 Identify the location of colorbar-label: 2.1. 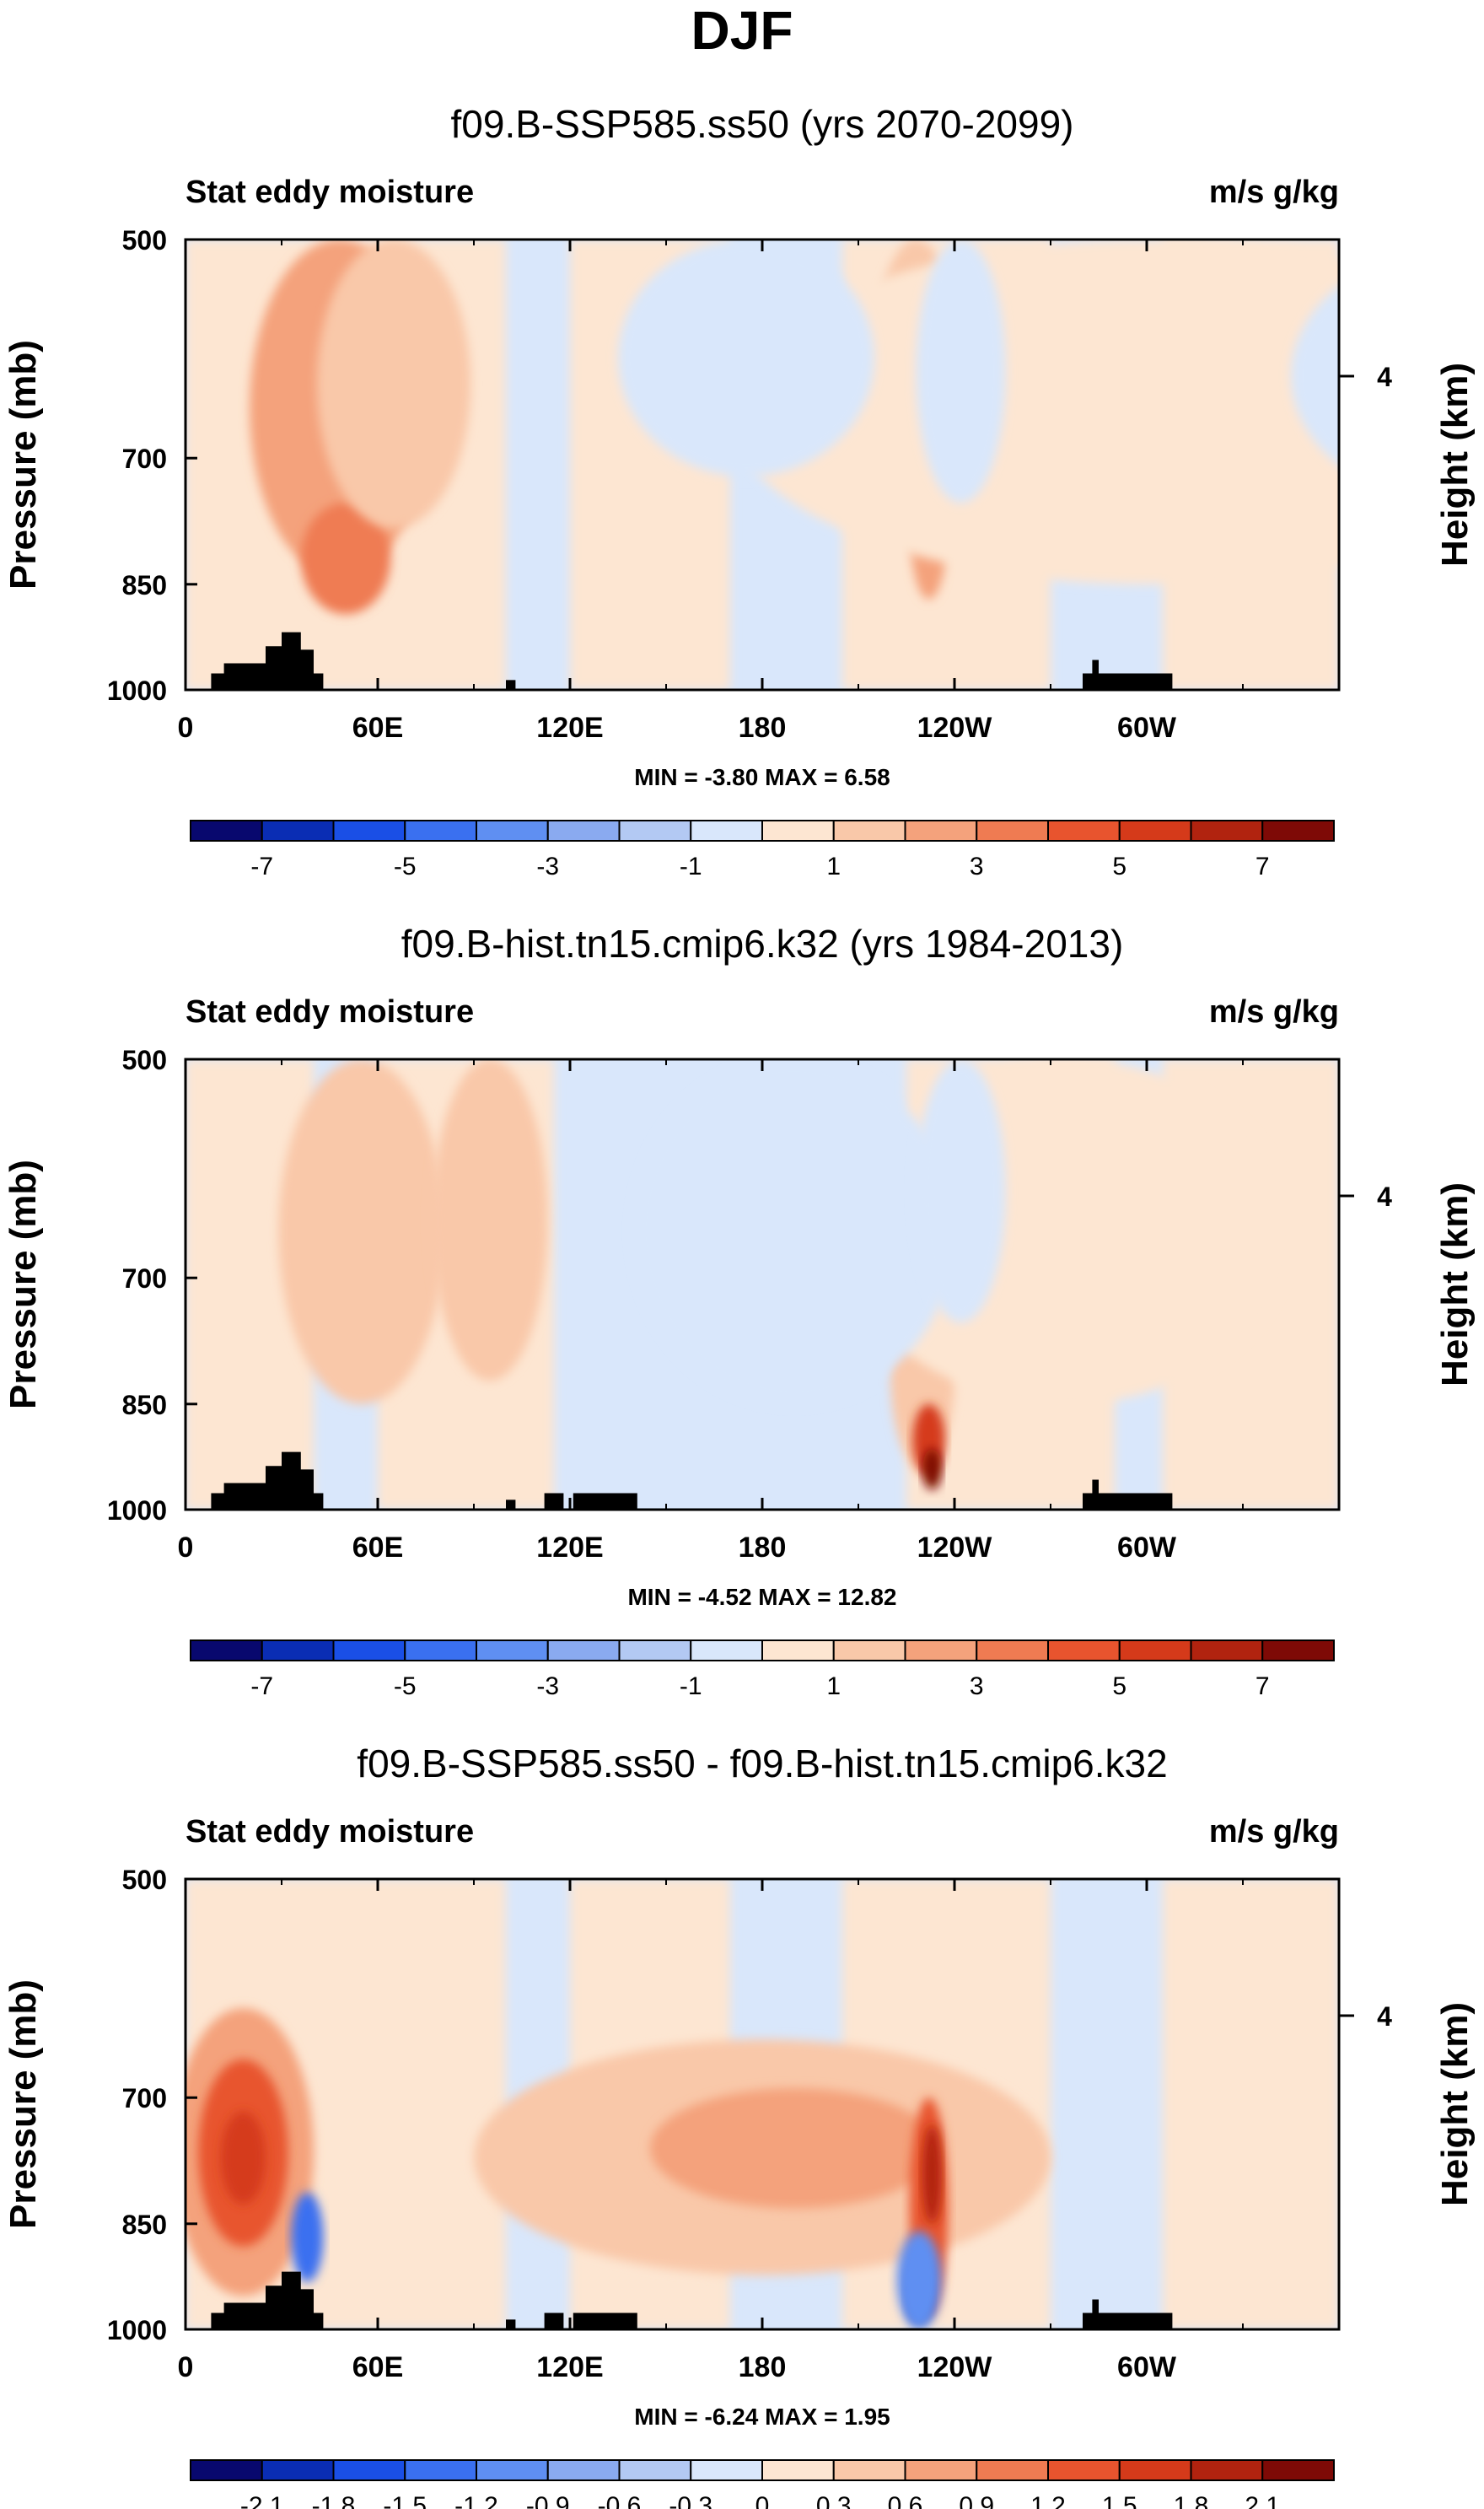
(1262, 2500).